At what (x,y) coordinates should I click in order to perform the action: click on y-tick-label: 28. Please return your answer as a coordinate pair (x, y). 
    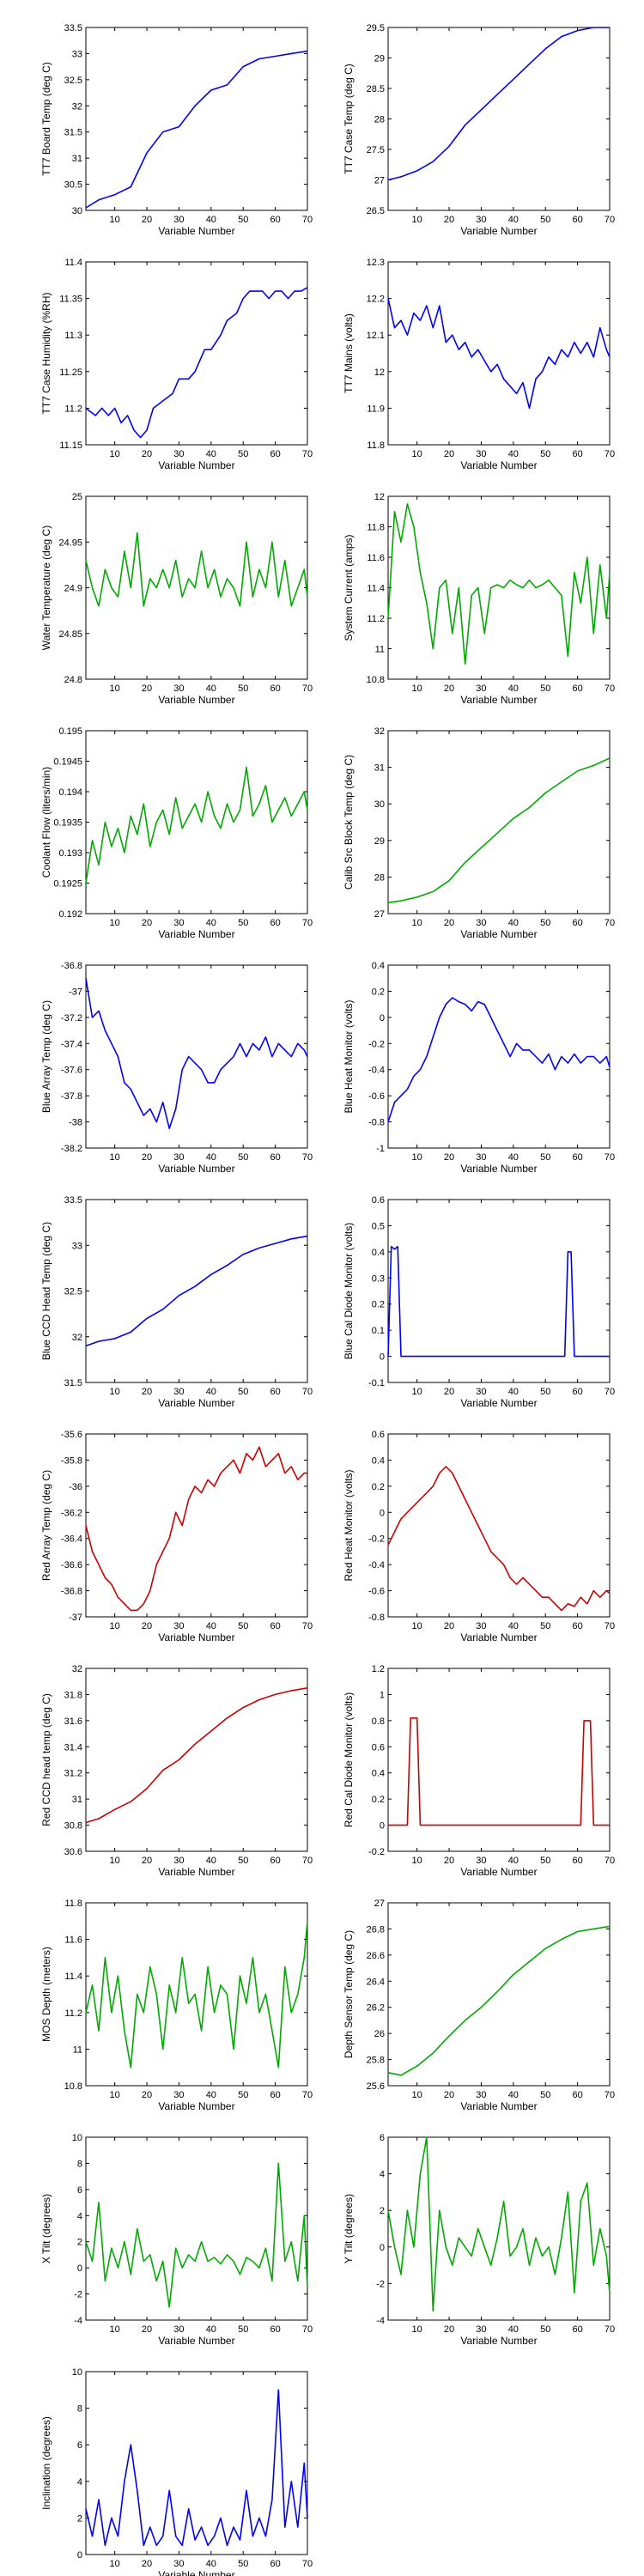
    Looking at the image, I should click on (379, 878).